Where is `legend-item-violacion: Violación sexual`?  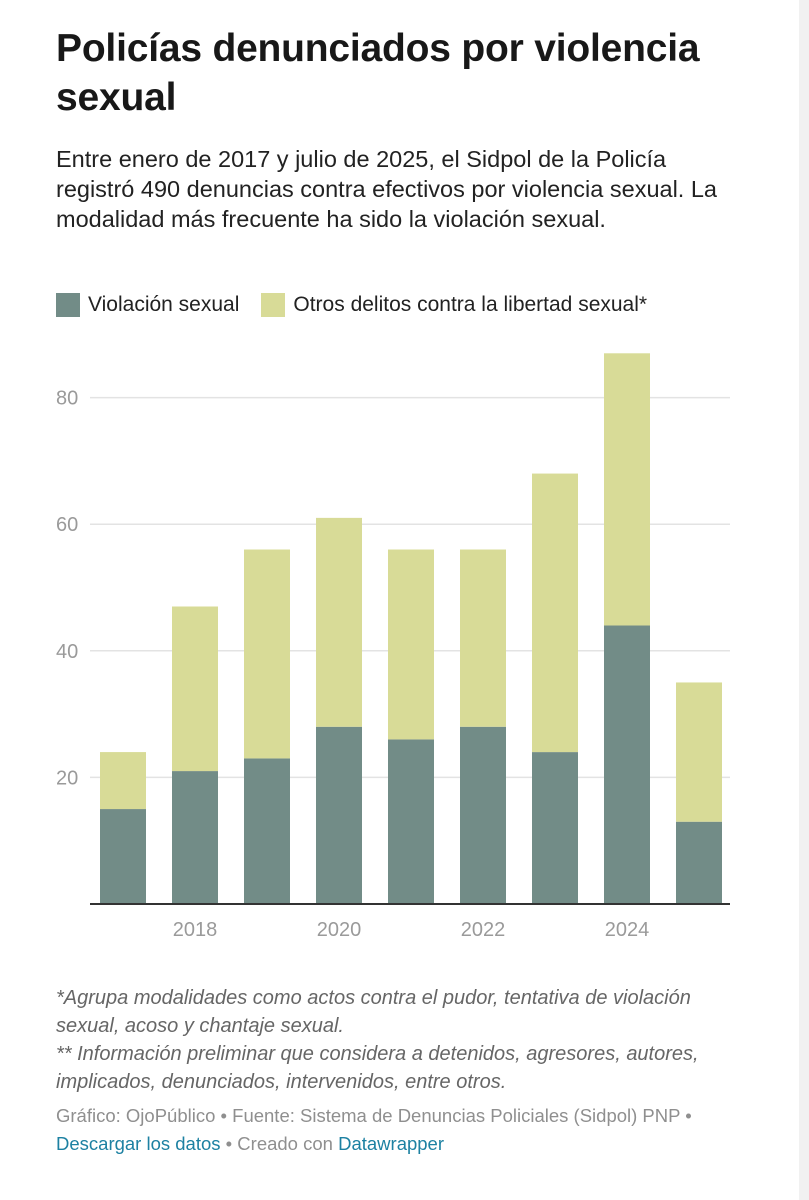
legend-item-violacion: Violación sexual is located at coordinates (147, 305).